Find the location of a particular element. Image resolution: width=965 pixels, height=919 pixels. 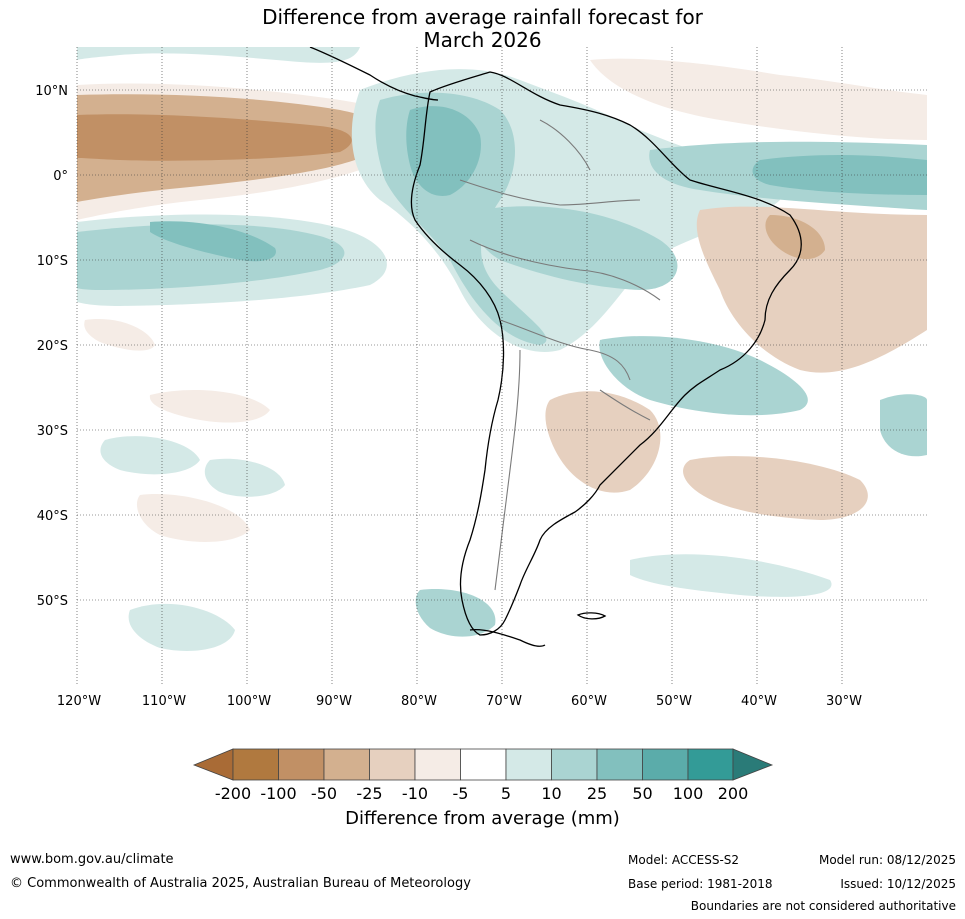

wet-amazon is located at coordinates (576, 248).